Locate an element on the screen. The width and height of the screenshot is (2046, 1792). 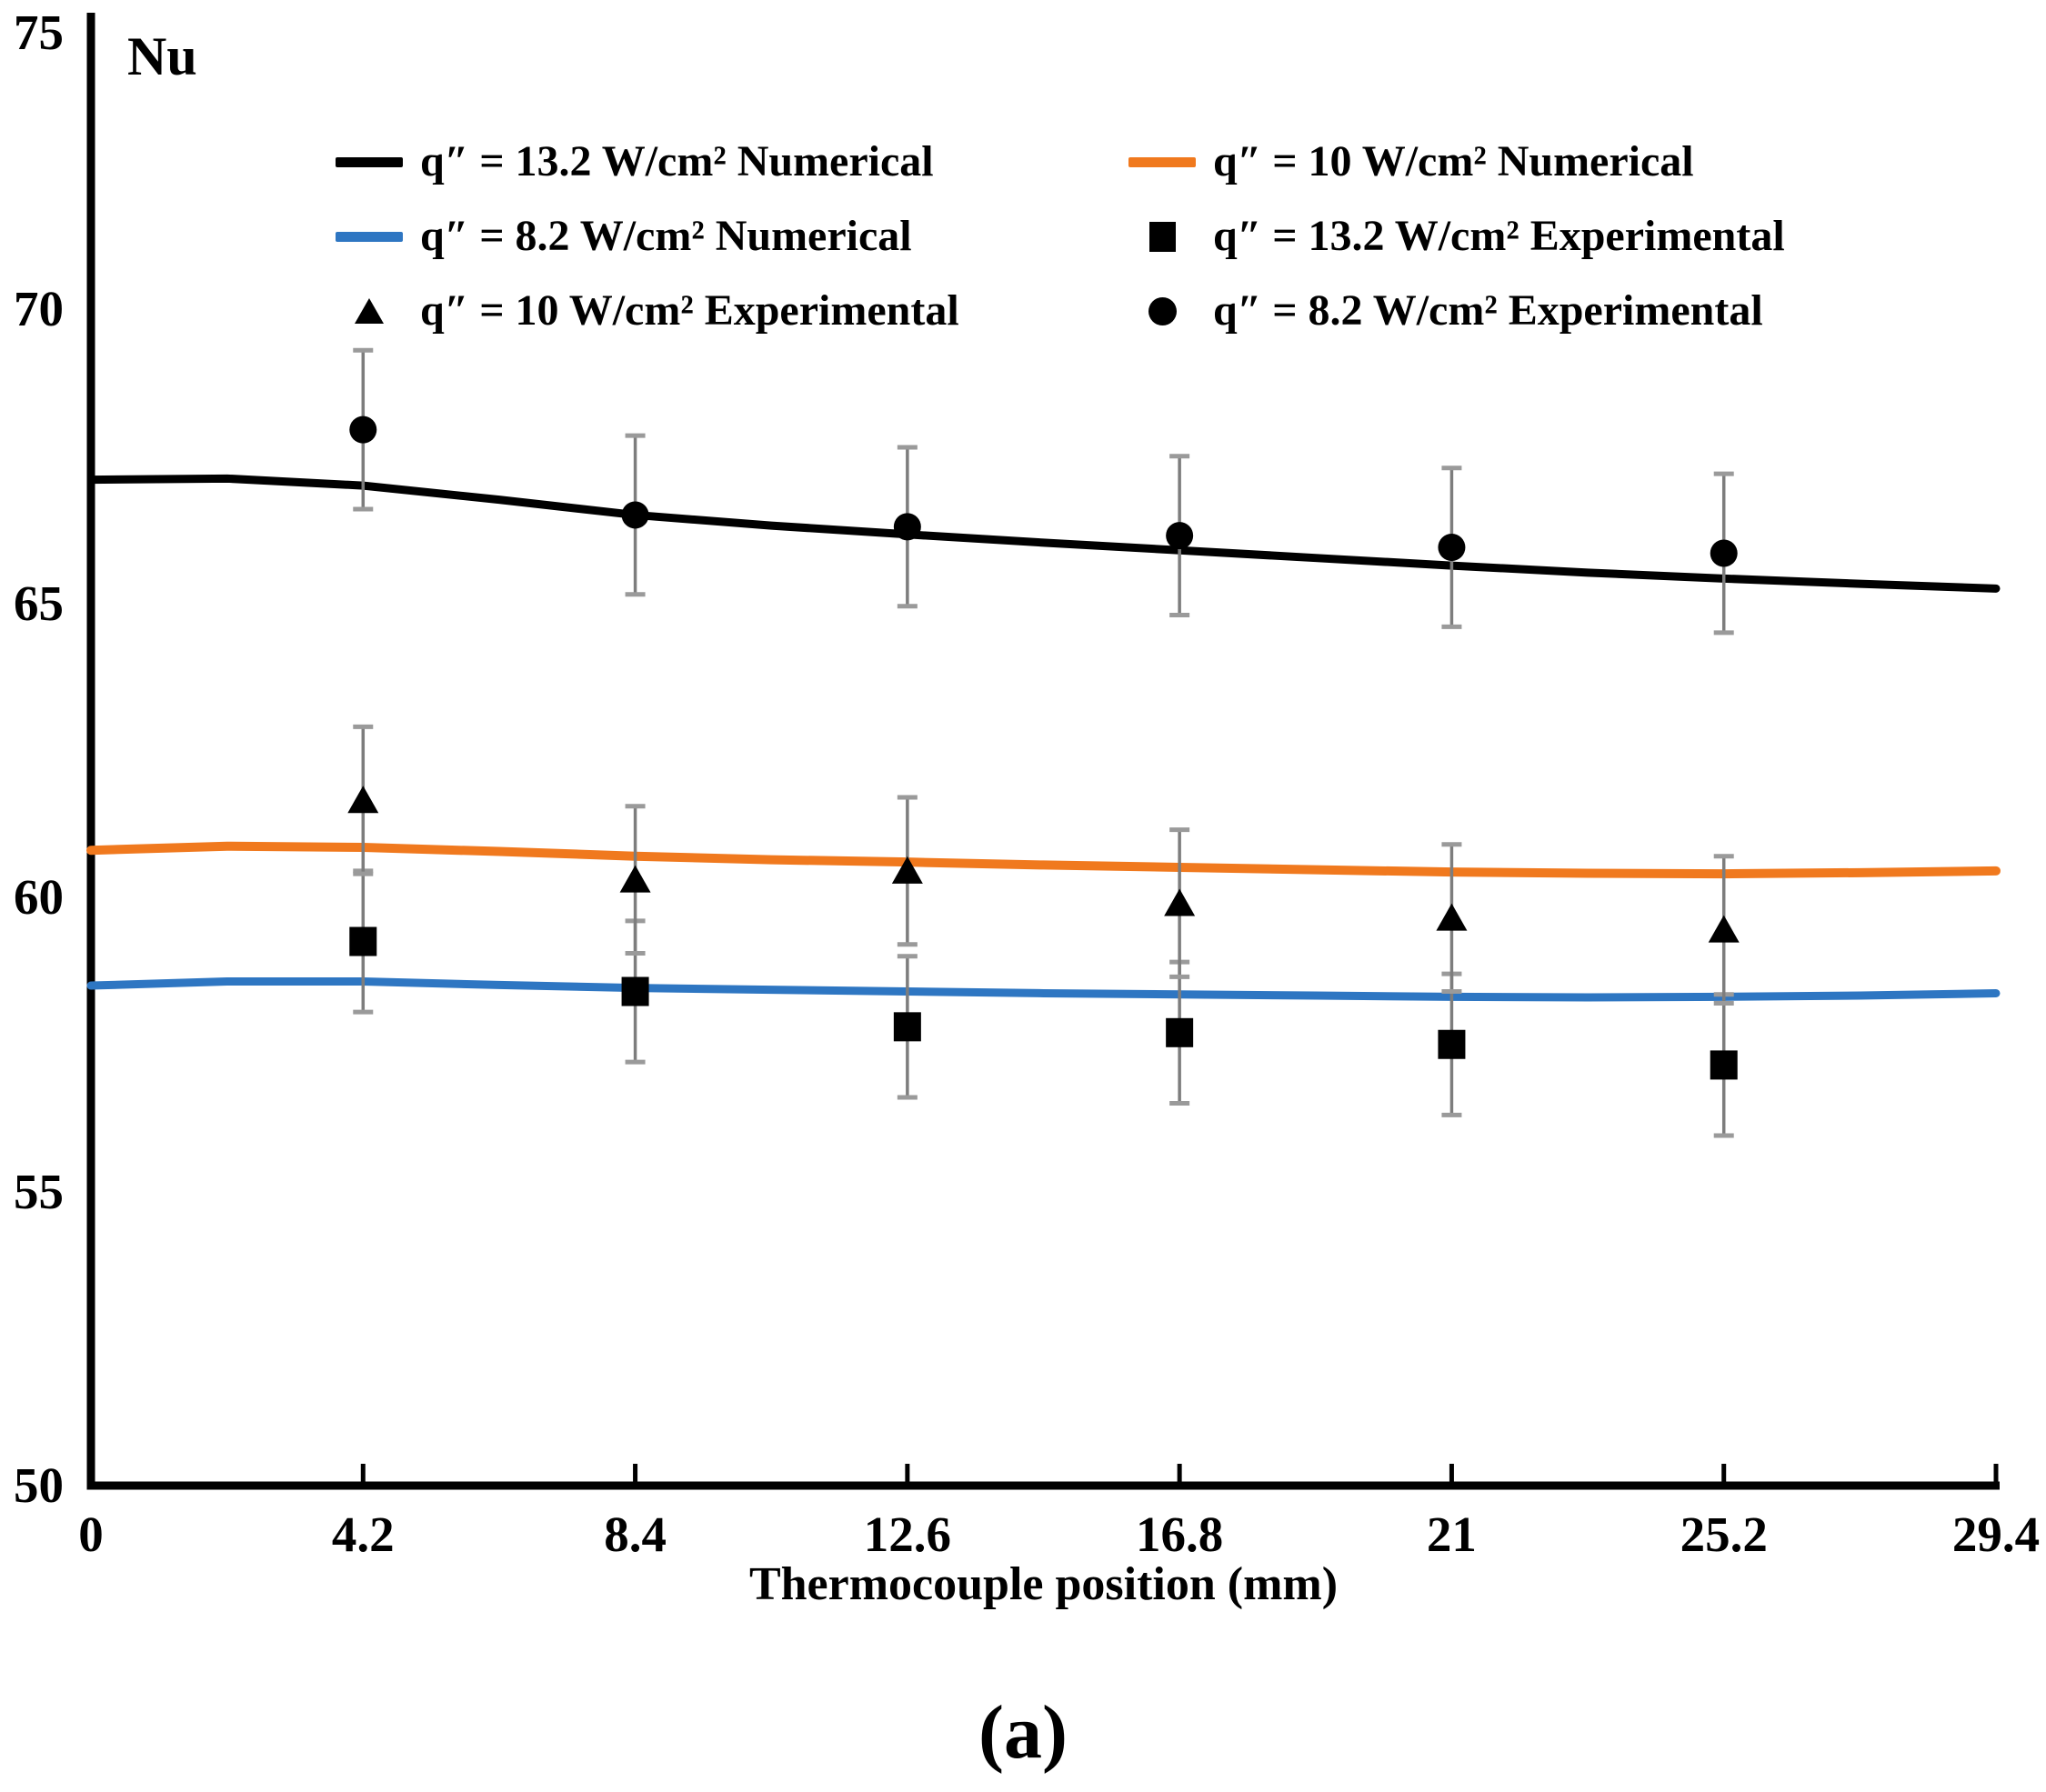
x-tick-label: 29.4 is located at coordinates (1996, 1534).